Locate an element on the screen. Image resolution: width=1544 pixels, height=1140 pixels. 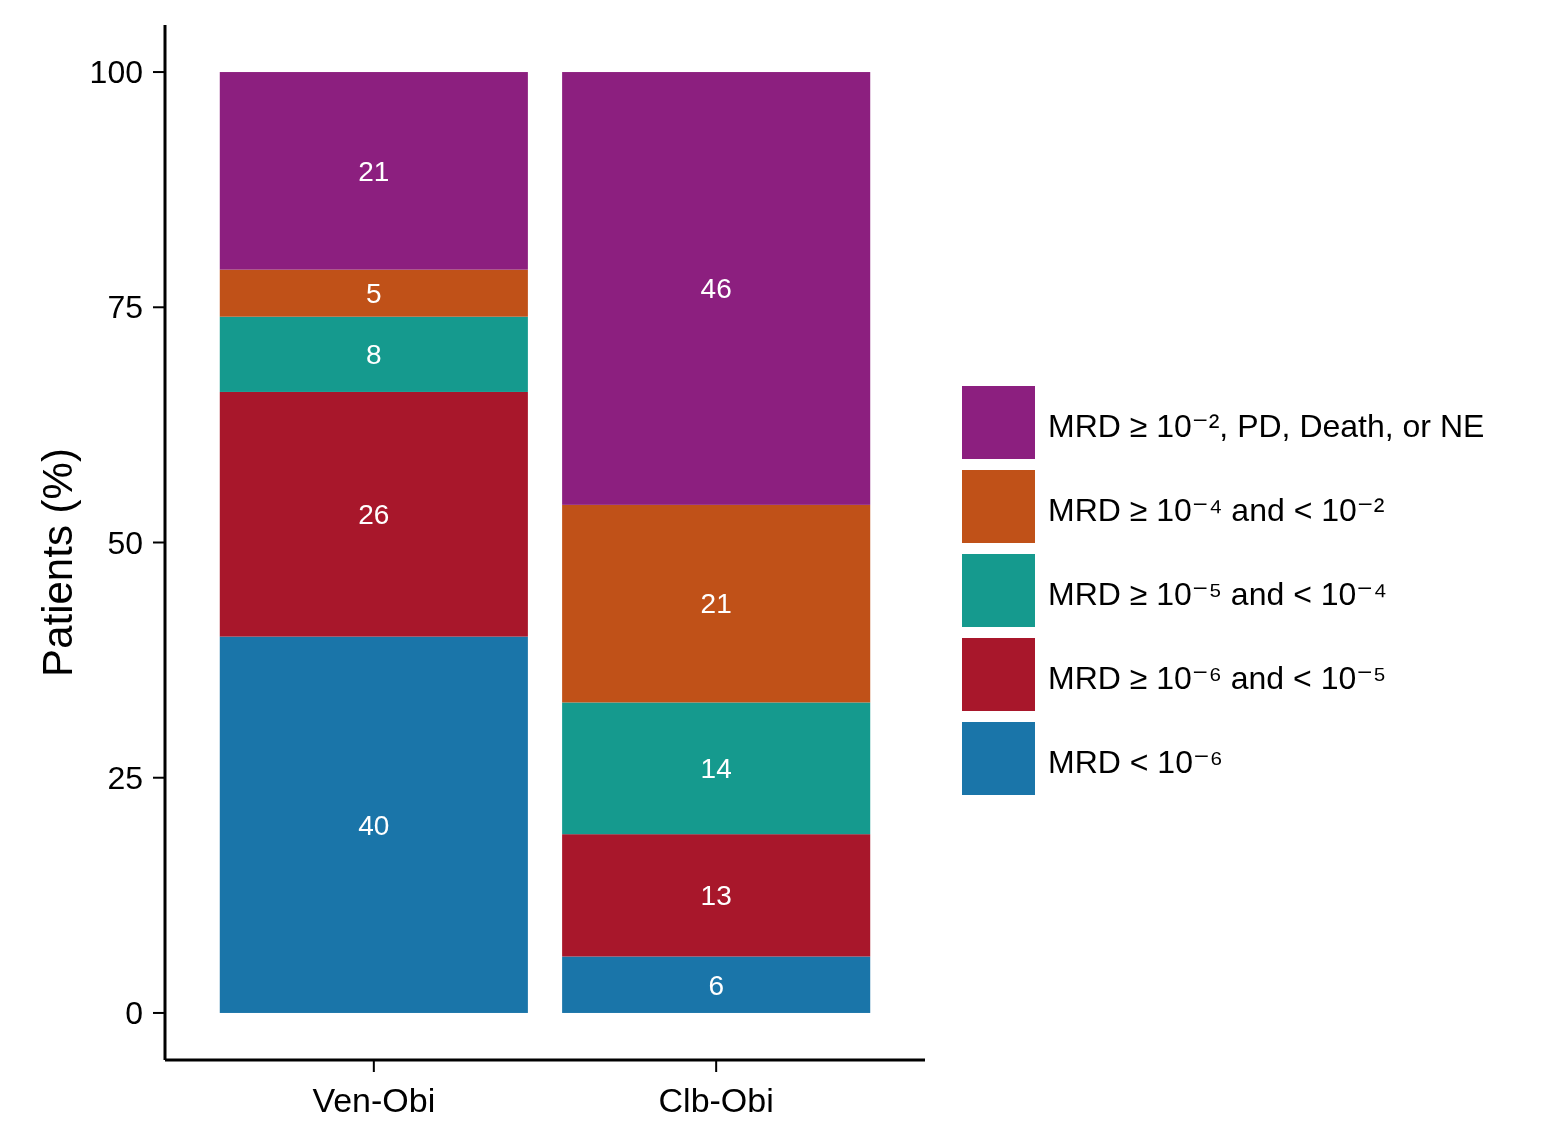
data-label: 6 is located at coordinates (716, 985).